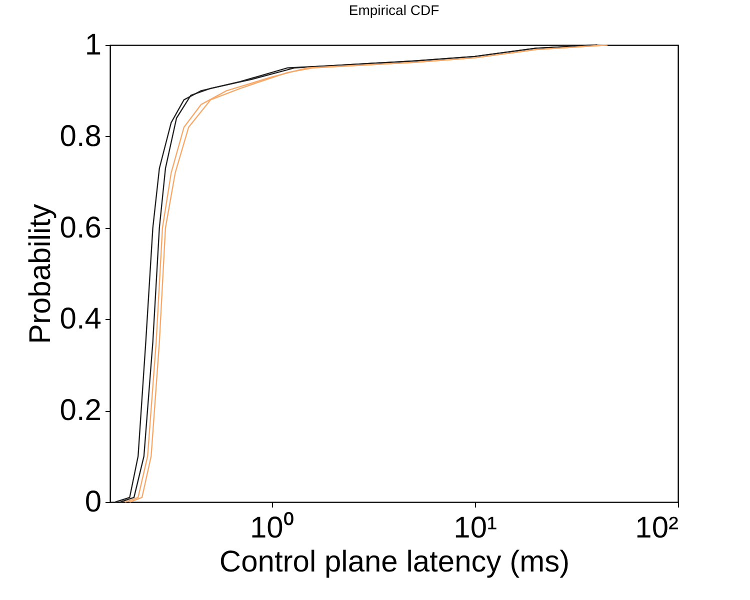  What do you see at coordinates (476, 528) in the screenshot?
I see `x-tick-label: 10¹` at bounding box center [476, 528].